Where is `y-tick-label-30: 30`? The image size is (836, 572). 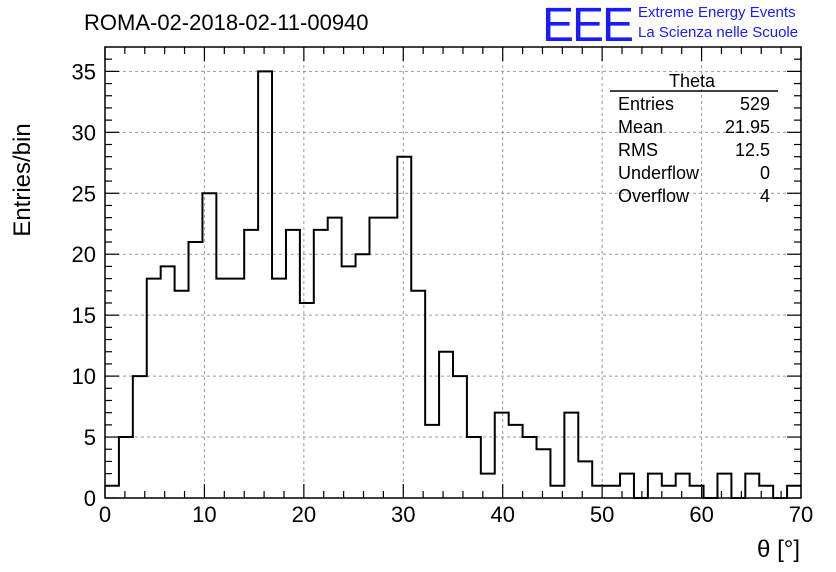
y-tick-label-30: 30 is located at coordinates (84, 132).